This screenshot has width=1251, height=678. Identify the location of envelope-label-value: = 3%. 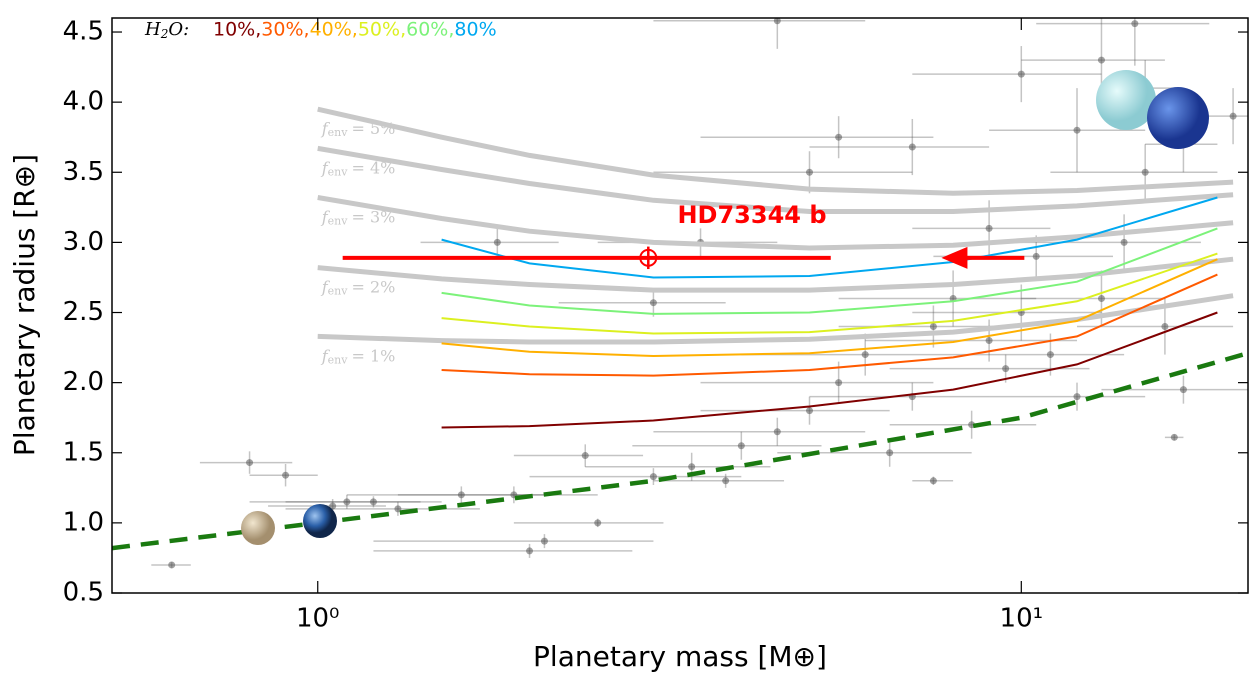
(373, 216).